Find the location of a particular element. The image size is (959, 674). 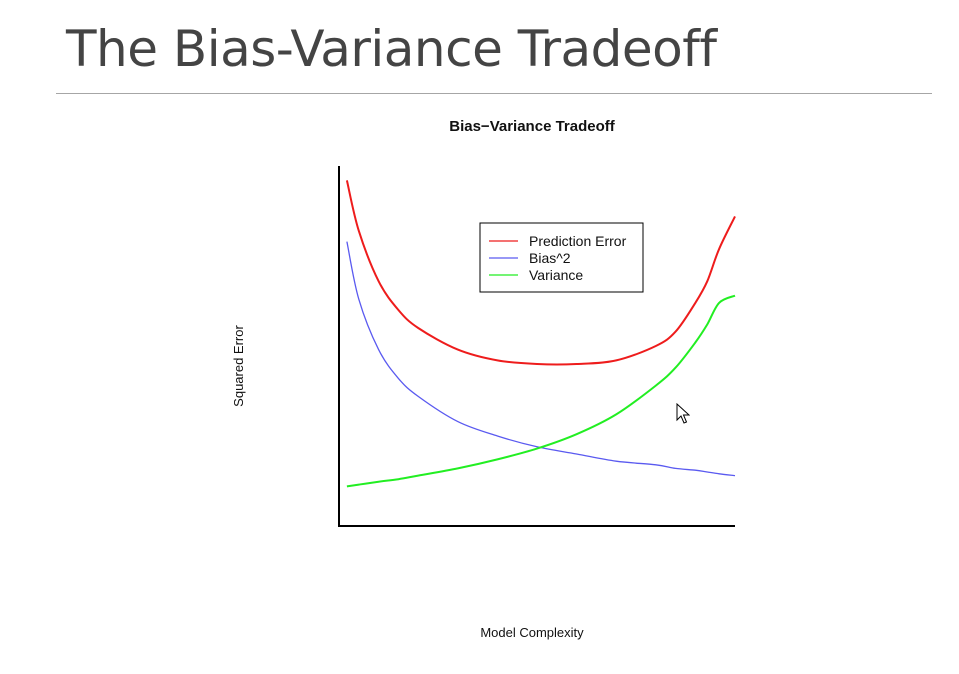

legend-label-prediction-error: Prediction Error is located at coordinates (578, 241).